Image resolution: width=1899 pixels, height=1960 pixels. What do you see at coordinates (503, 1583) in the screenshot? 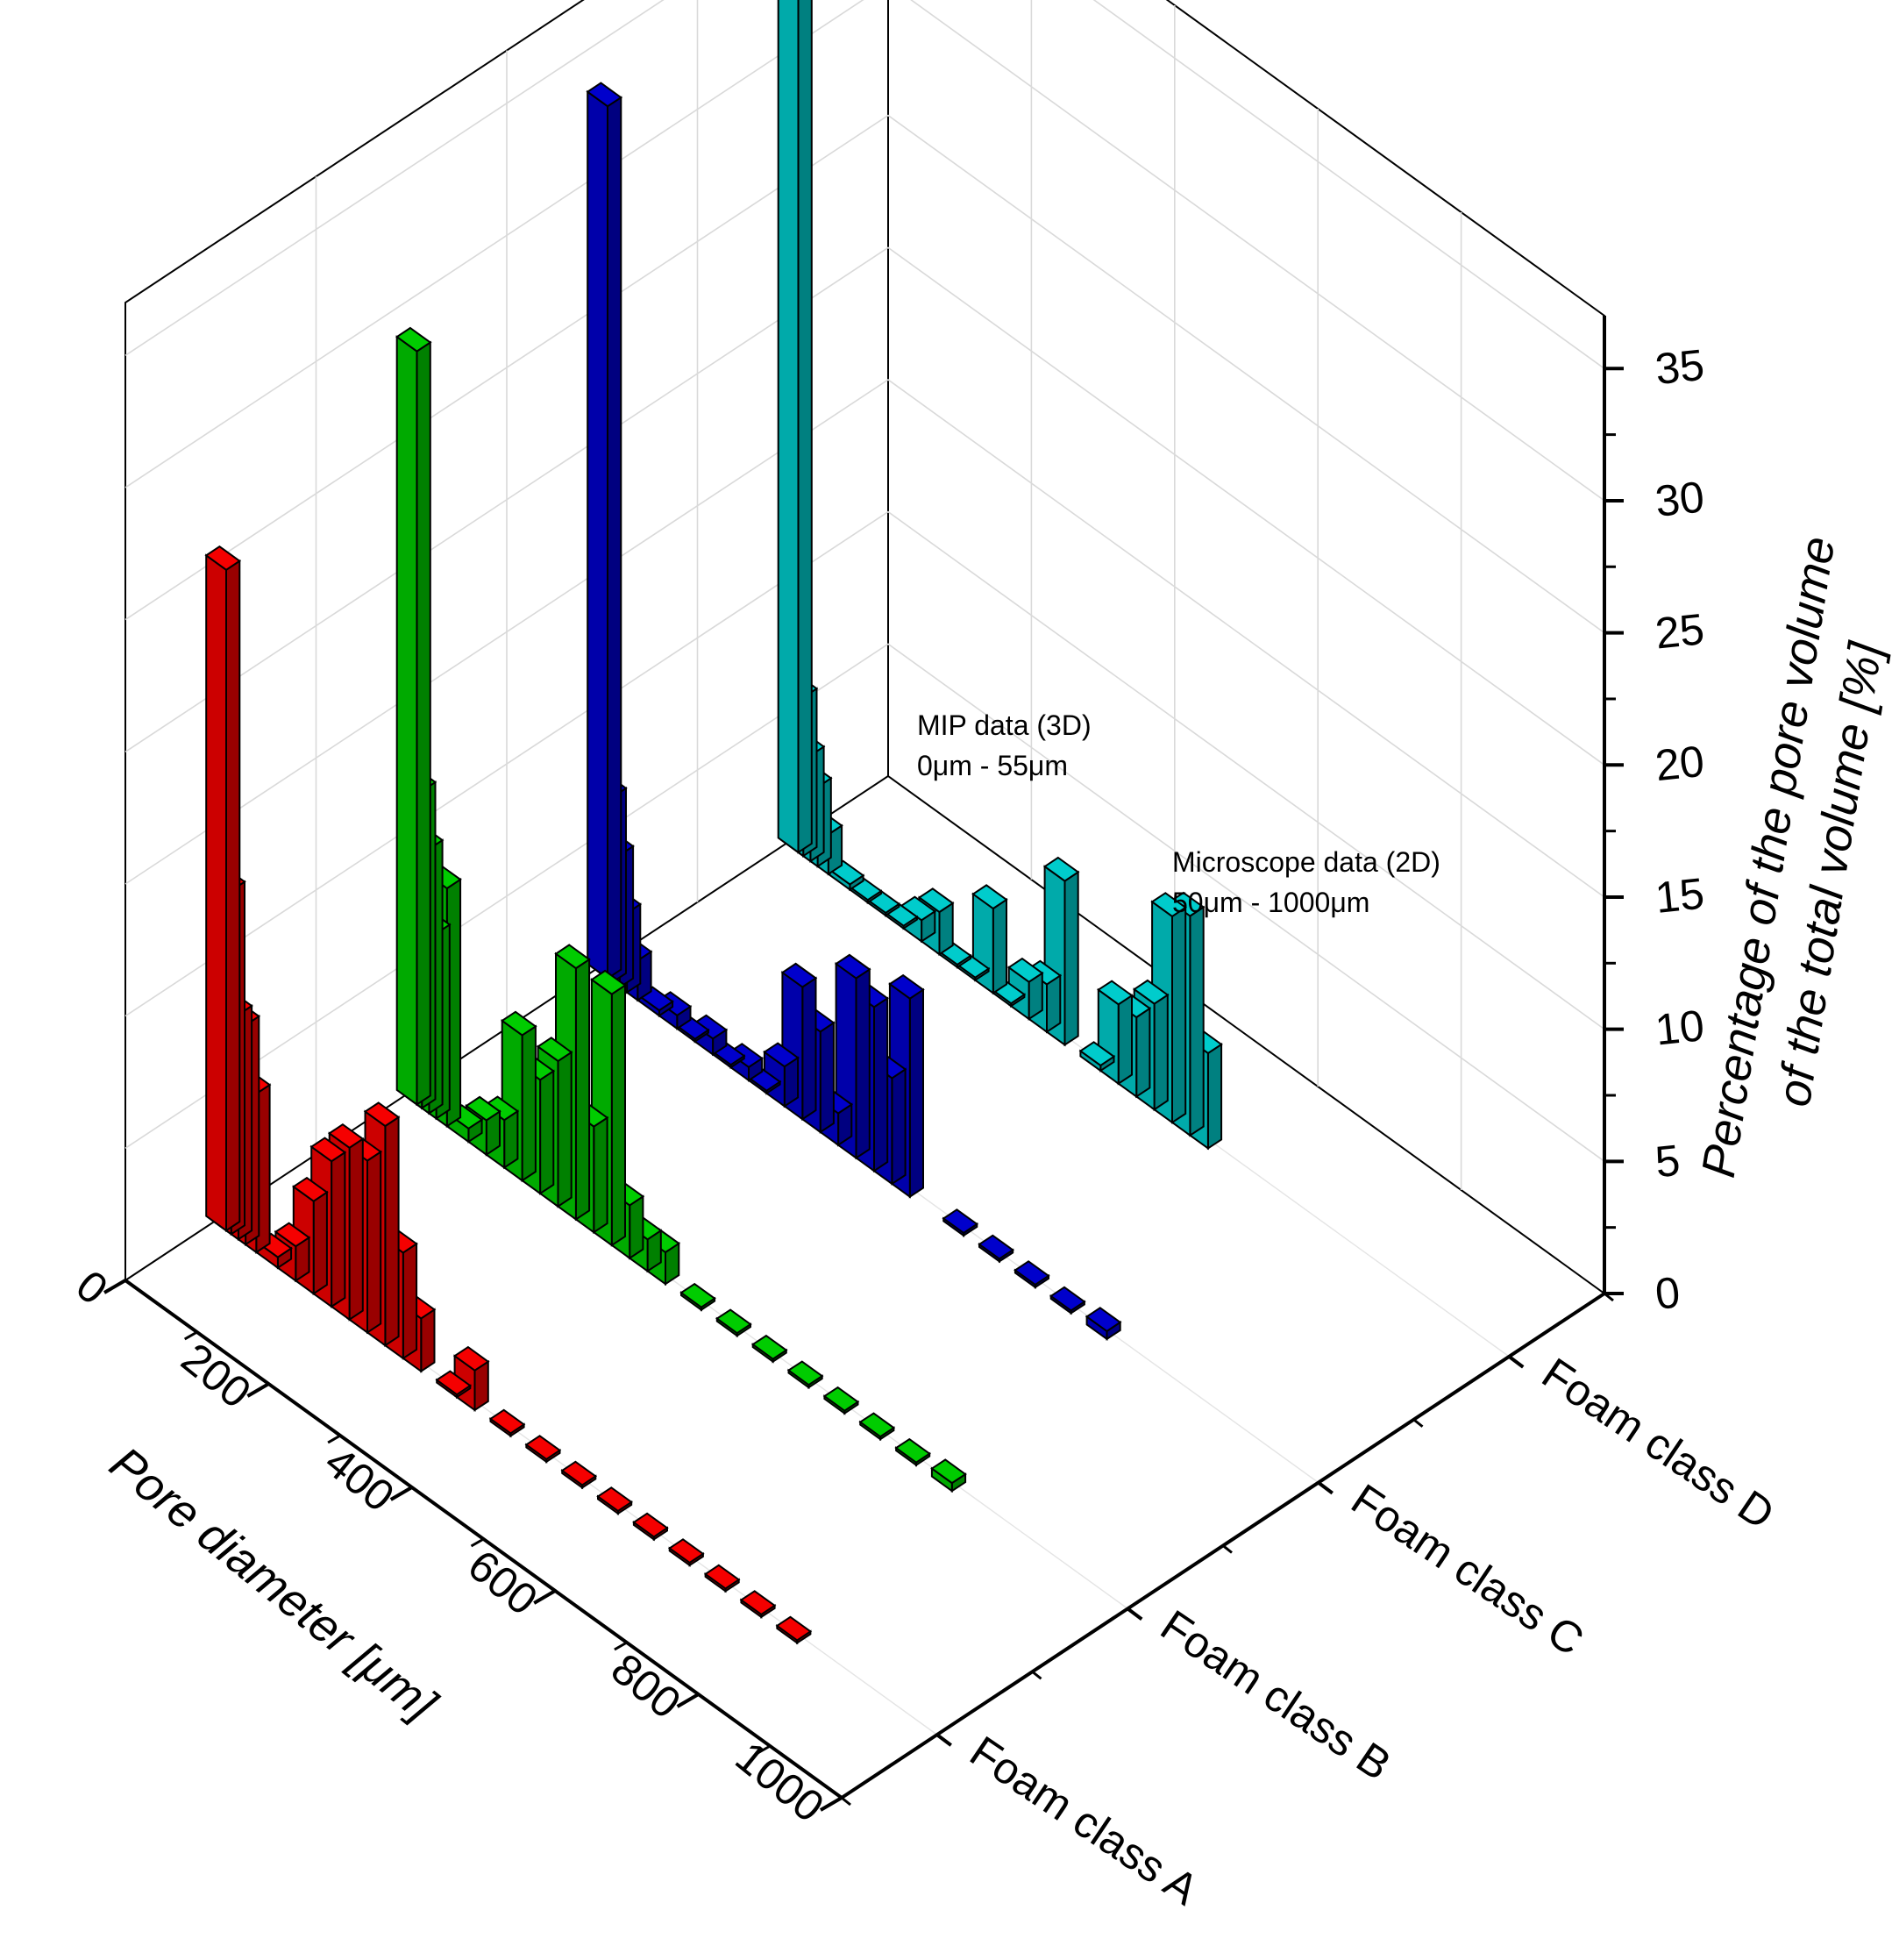
I see `x-tick-label: 600` at bounding box center [503, 1583].